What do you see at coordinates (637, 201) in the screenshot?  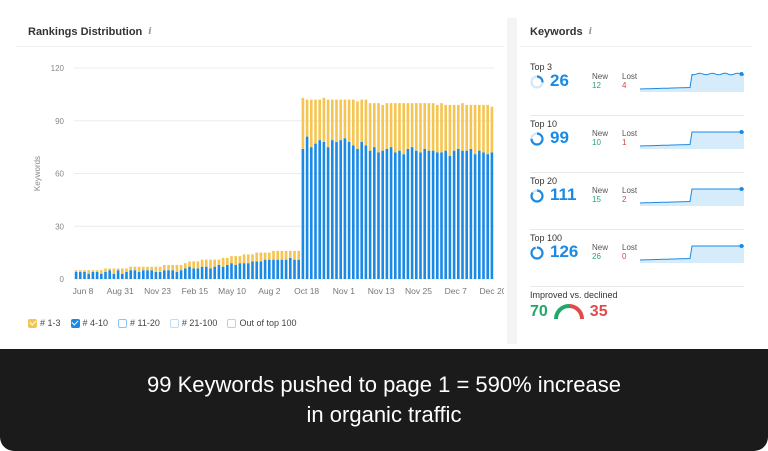 I see `keyword-block: Top 20 111 New Lost 15 2` at bounding box center [637, 201].